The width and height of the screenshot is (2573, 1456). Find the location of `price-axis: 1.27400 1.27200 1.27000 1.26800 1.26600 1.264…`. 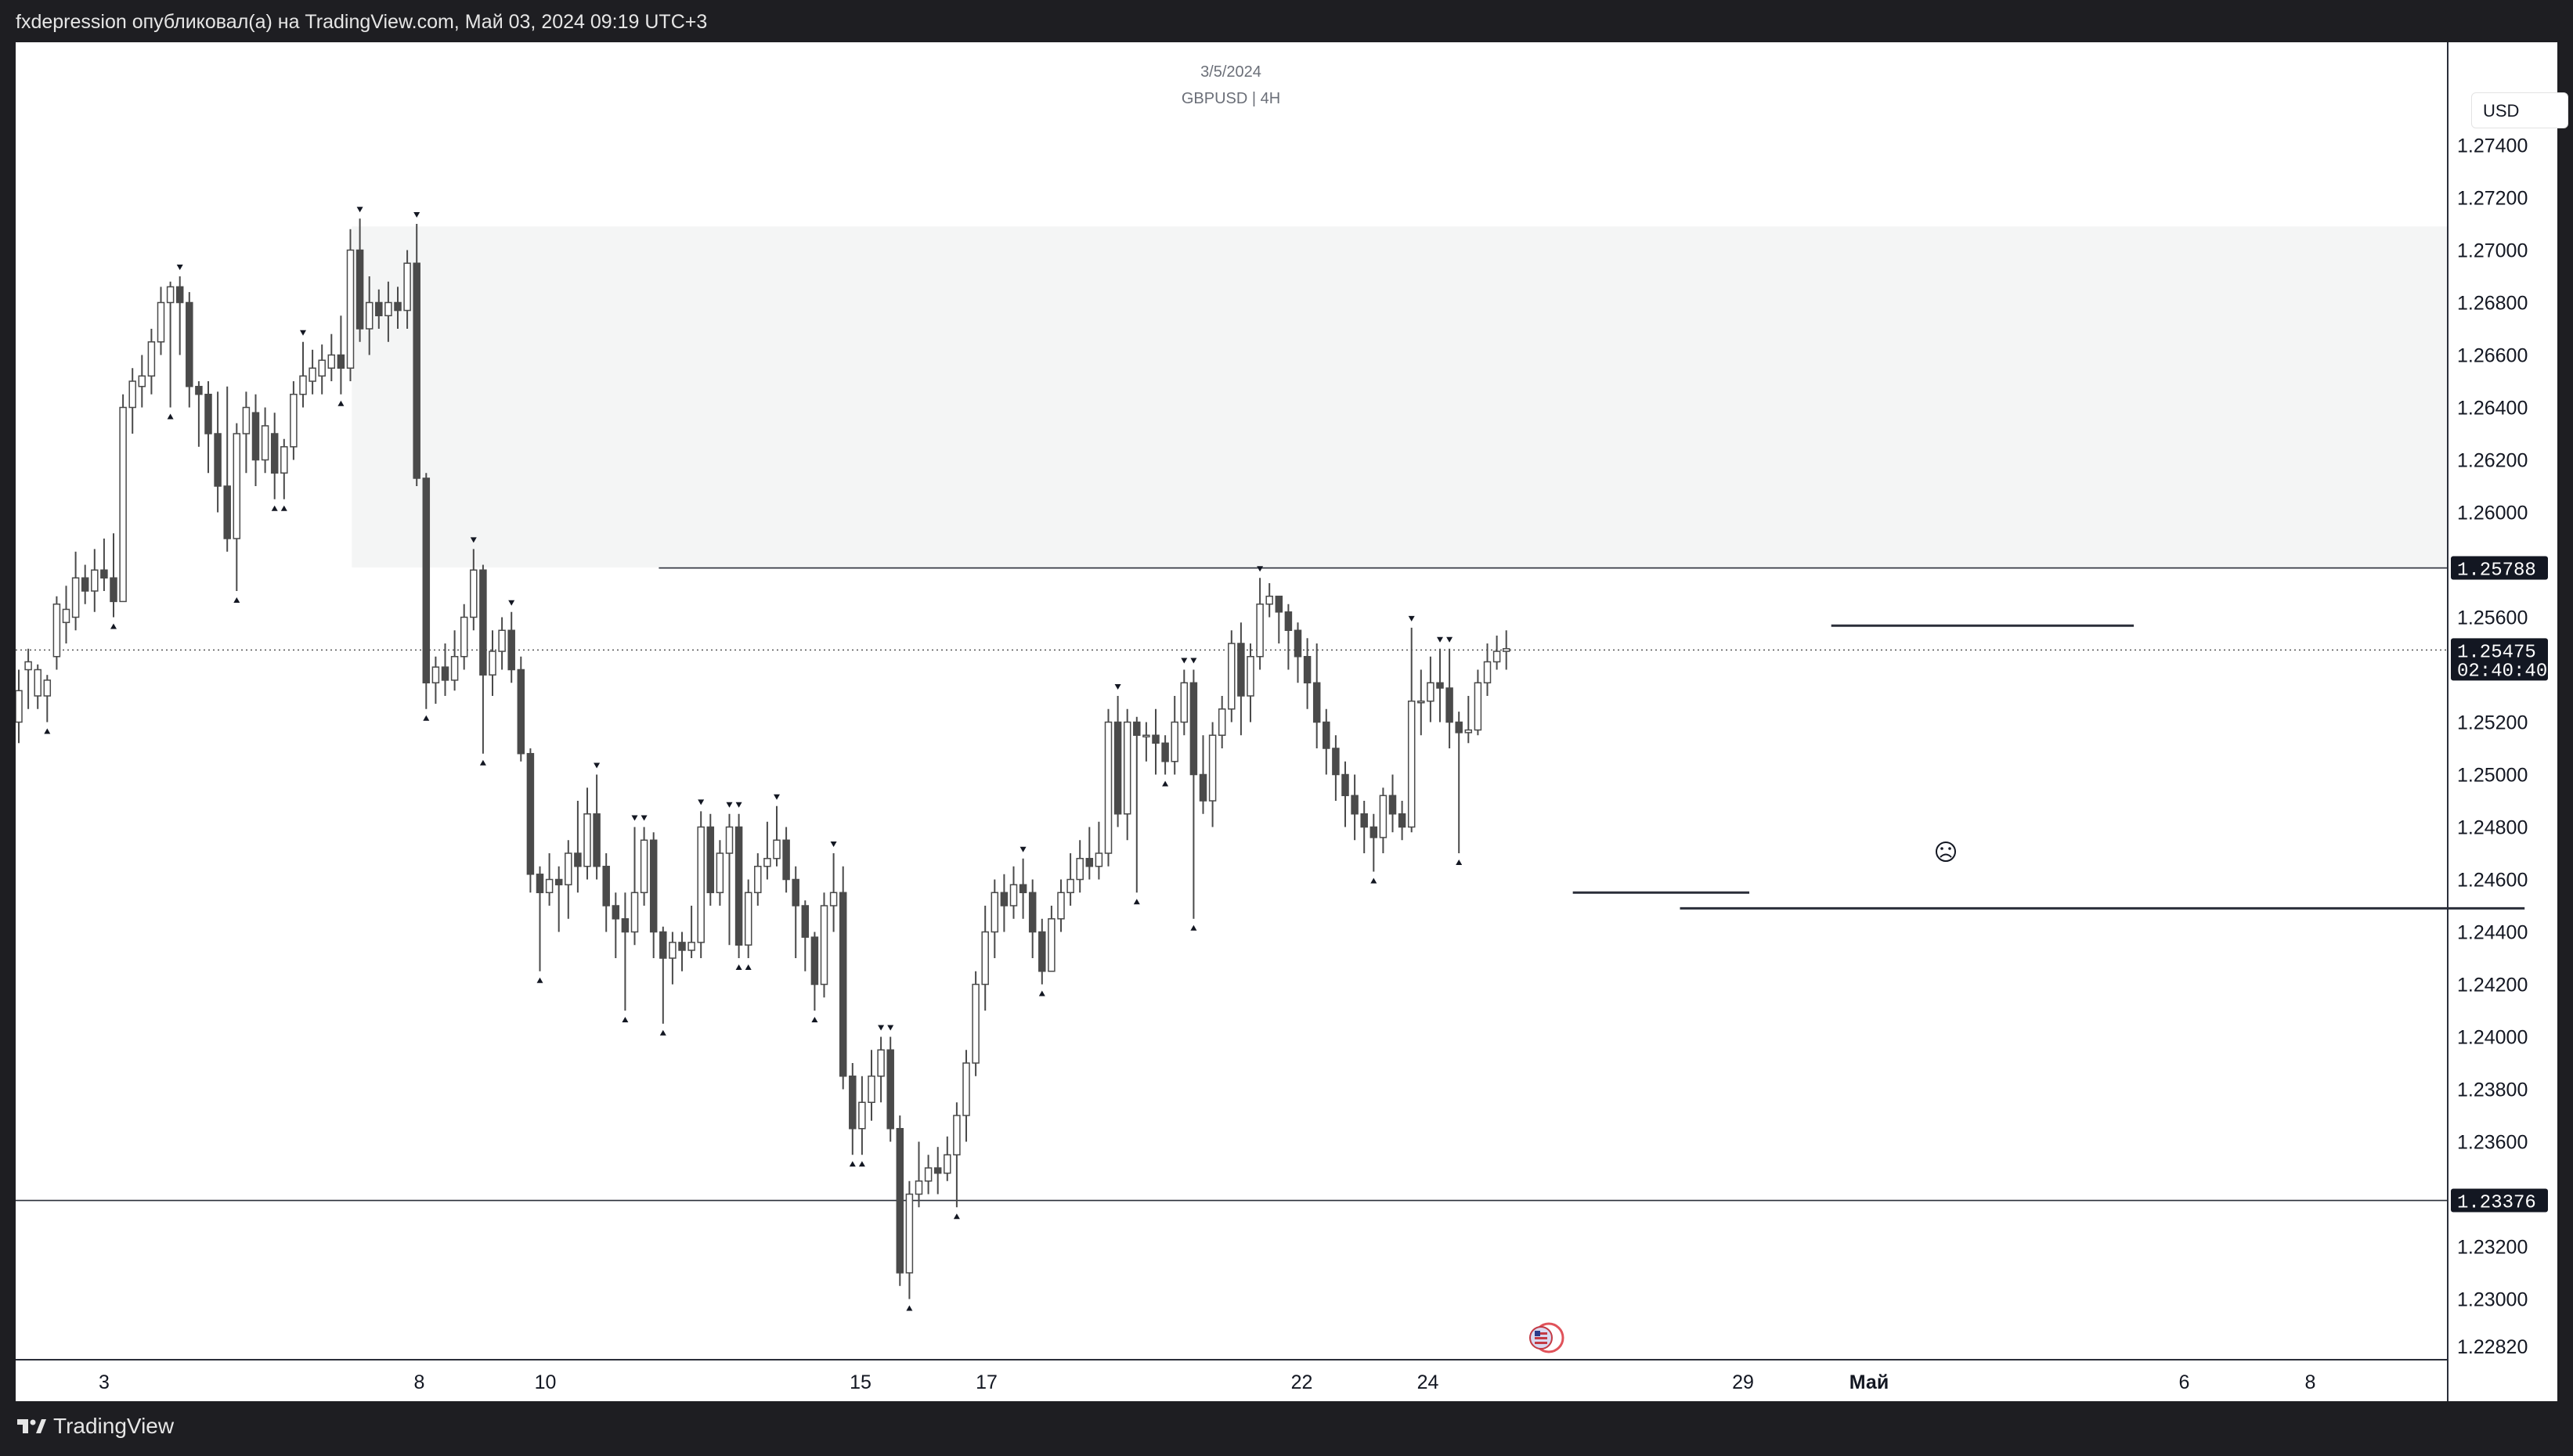

price-axis: 1.27400 1.27200 1.27000 1.26800 1.26600 1.264… is located at coordinates (2492, 746).